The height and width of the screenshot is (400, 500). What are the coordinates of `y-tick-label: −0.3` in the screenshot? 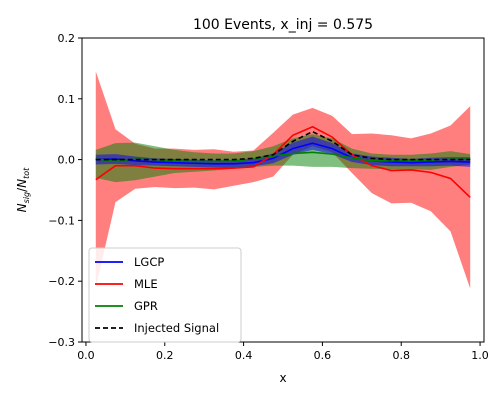 It's located at (61, 342).